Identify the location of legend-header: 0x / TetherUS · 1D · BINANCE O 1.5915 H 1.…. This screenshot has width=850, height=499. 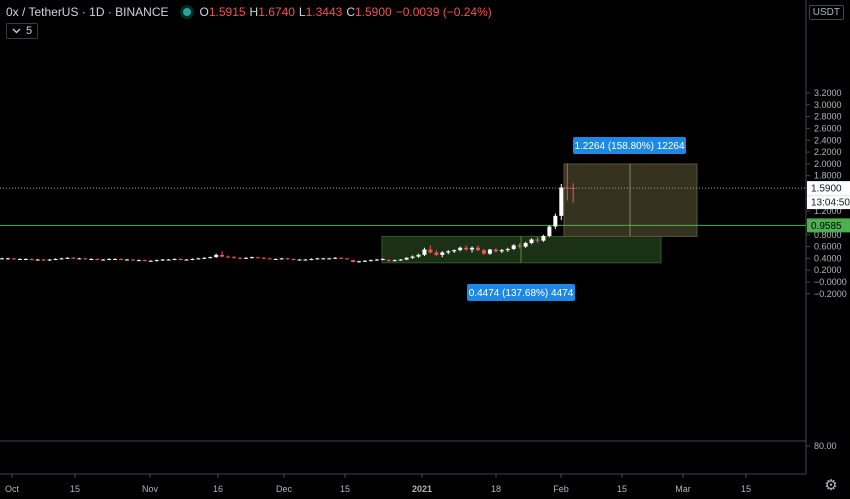
(249, 12).